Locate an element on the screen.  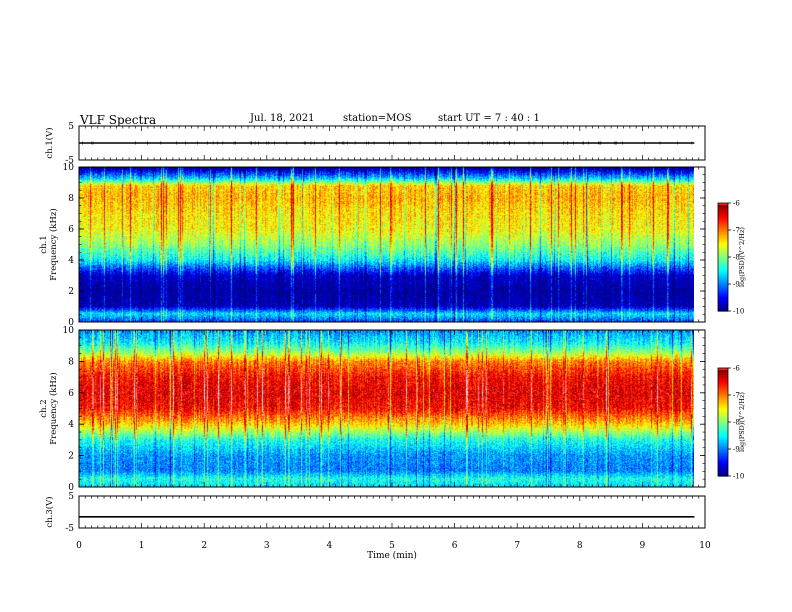
colorbar-tick-label: -8 is located at coordinates (736, 423).